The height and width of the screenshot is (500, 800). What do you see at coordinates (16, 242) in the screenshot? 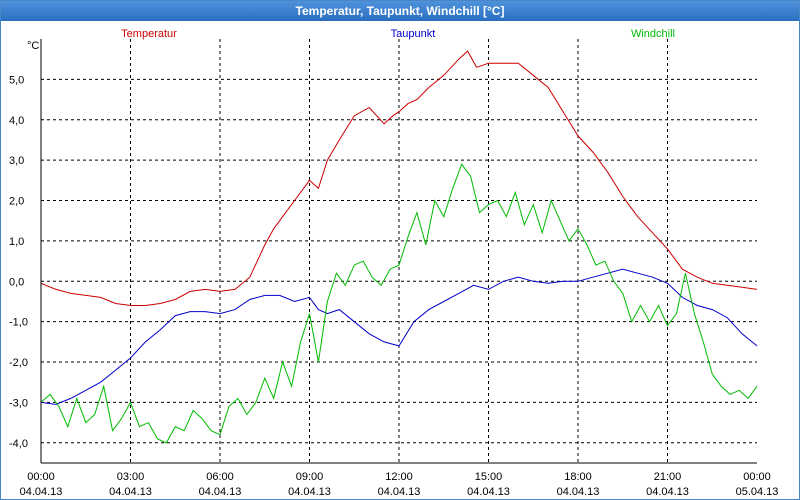
I see `y-tick-label: 1,0` at bounding box center [16, 242].